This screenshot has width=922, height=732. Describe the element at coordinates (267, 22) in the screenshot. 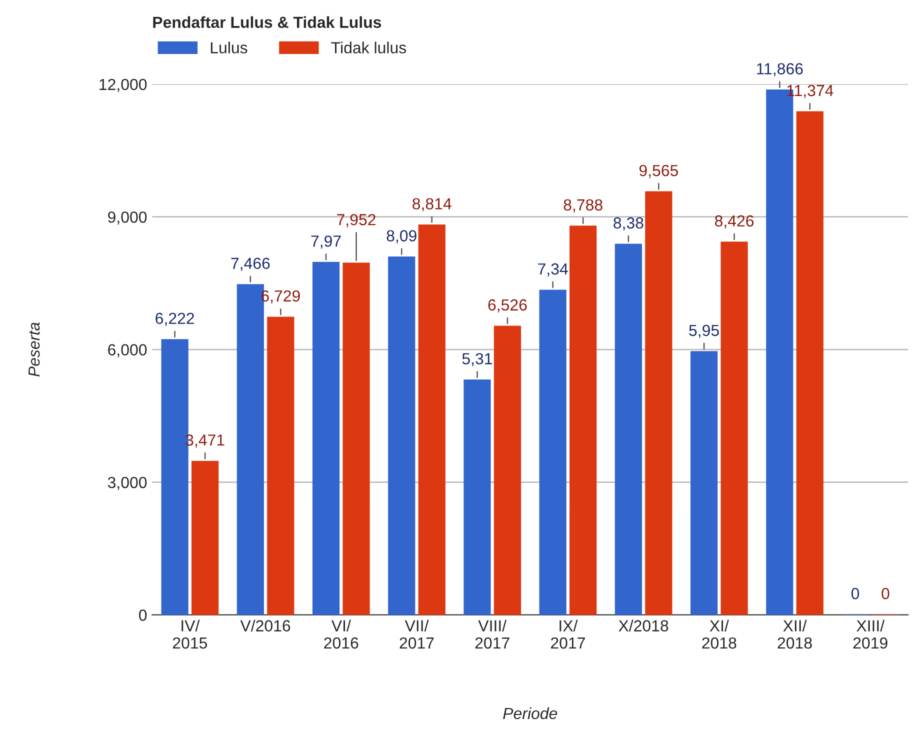

I see `chart-title: Pendaftar Lulus & Tidak Lulus` at that location.